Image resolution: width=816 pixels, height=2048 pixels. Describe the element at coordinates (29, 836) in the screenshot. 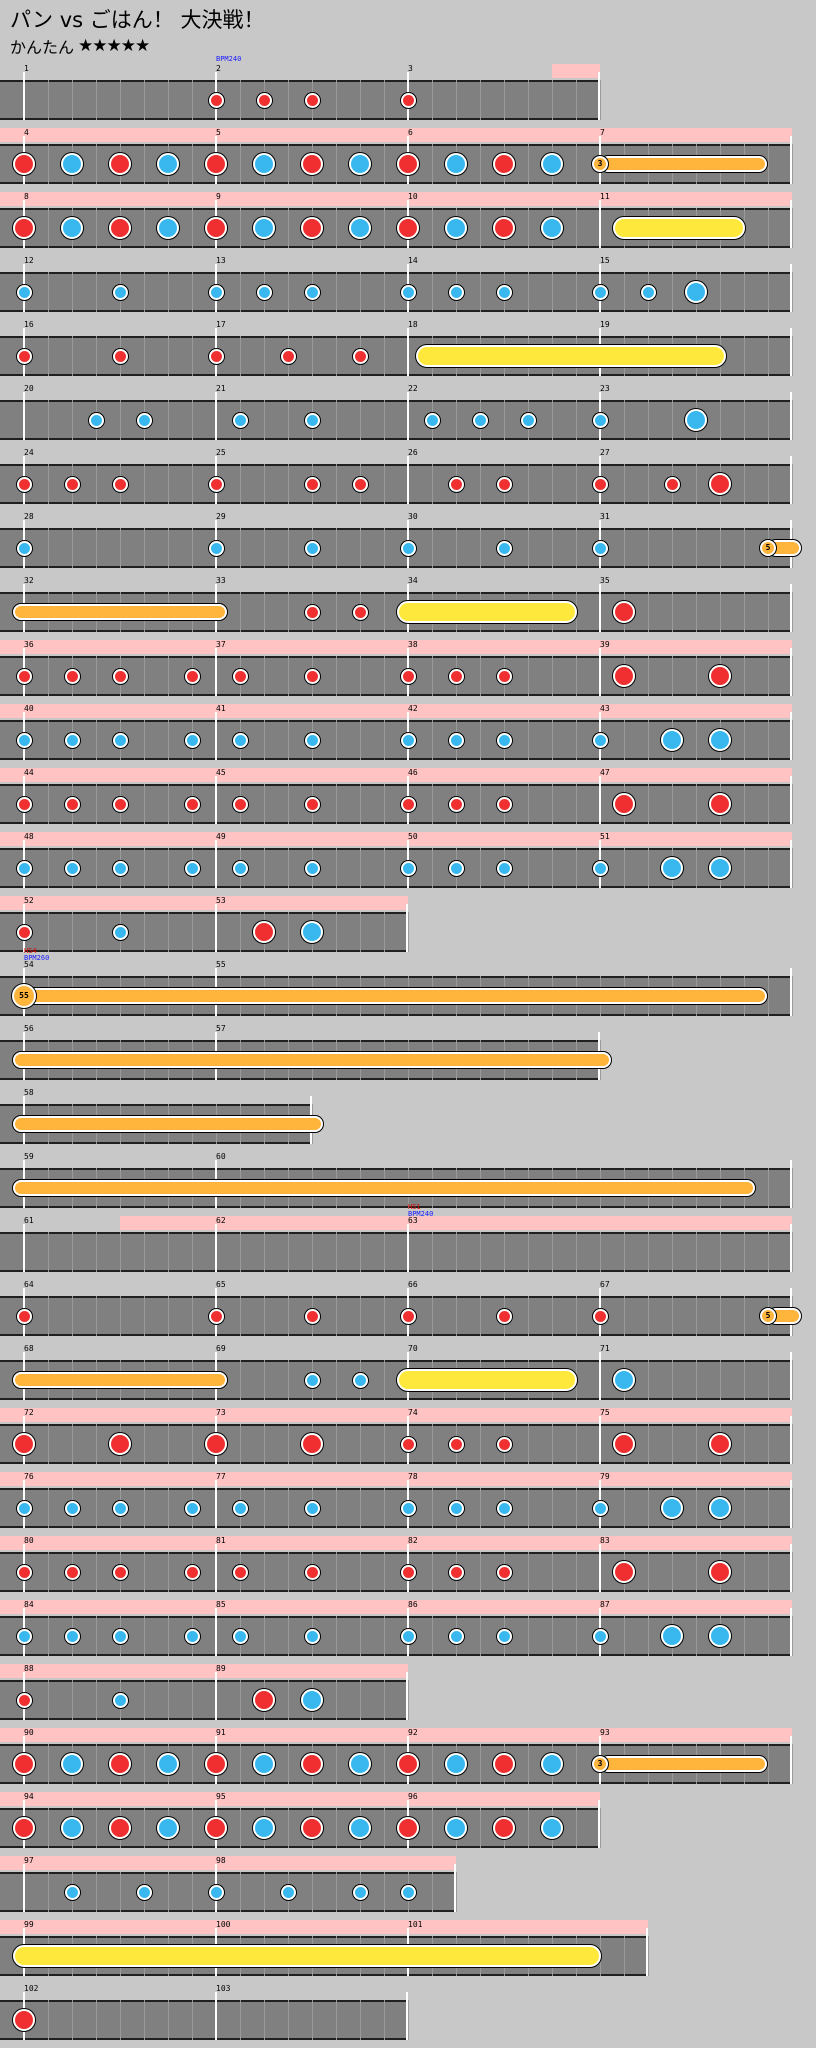

I see `measure-number: 48` at that location.